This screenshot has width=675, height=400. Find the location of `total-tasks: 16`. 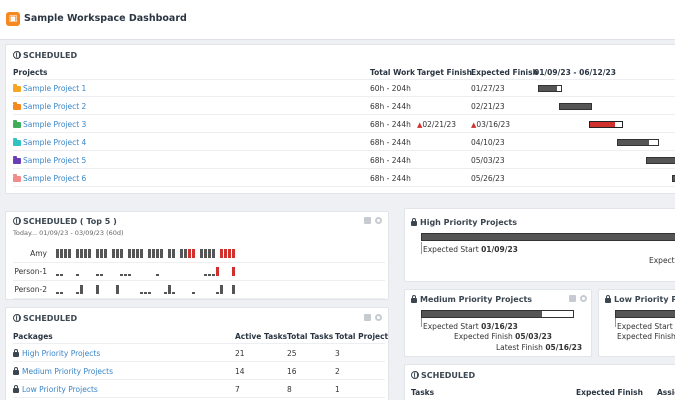

total-tasks: 16 is located at coordinates (292, 371).